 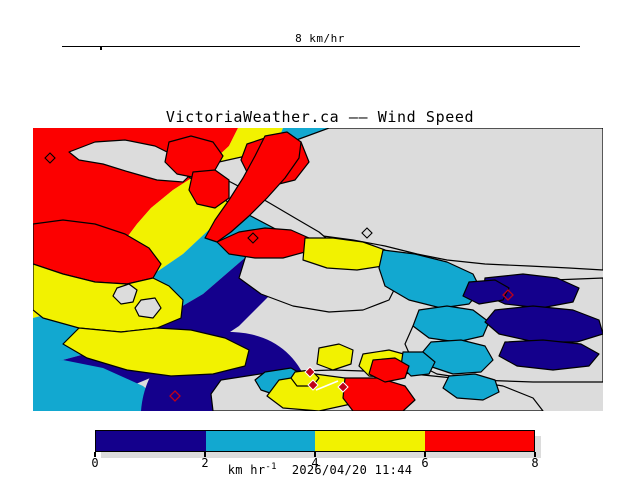 I want to click on inlet-grey-a, so click(x=125, y=294).